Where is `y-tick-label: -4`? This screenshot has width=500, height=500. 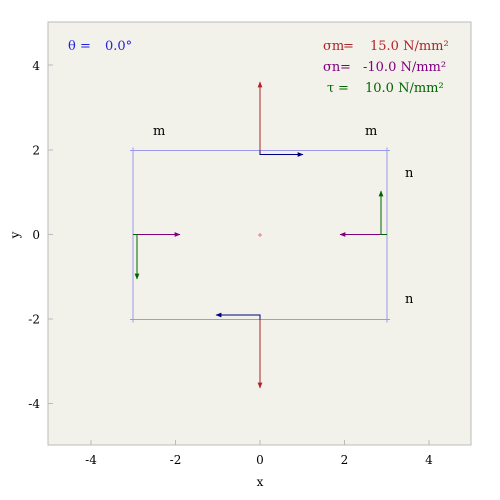
y-tick-label: -4 is located at coordinates (34, 404).